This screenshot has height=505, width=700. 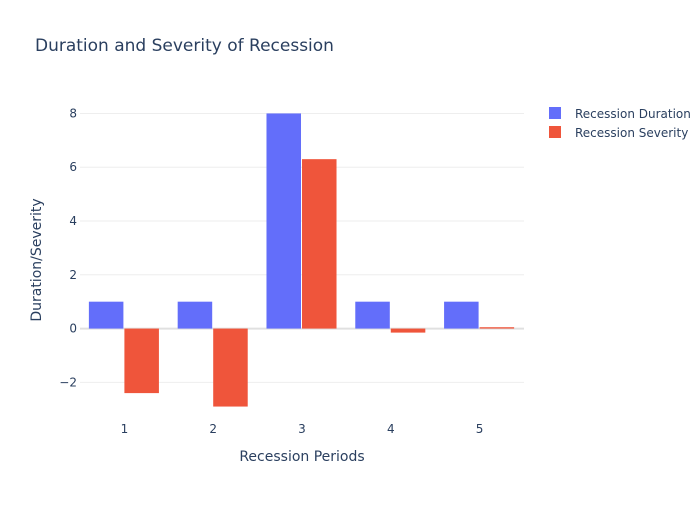 I want to click on chart-title: Duration and Severity of Recession, so click(x=184, y=46).